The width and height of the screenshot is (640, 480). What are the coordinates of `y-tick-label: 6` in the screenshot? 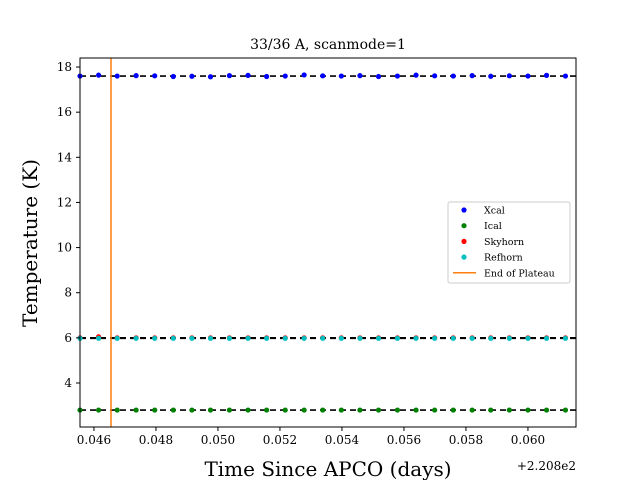 It's located at (68, 338).